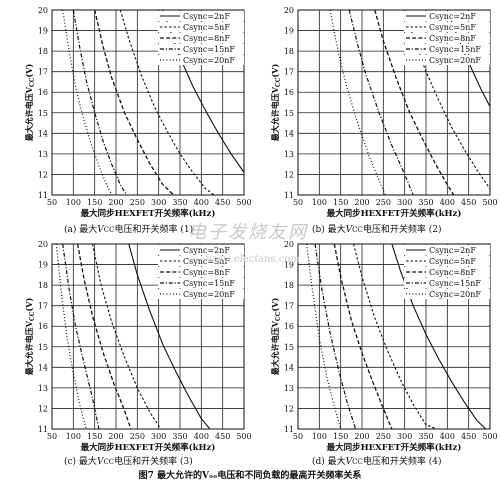 This screenshot has width=500, height=486. I want to click on figure-caption: 图7 最大允许的Vₒₒ电压和不同负载的最高开关频率关系, so click(250, 476).